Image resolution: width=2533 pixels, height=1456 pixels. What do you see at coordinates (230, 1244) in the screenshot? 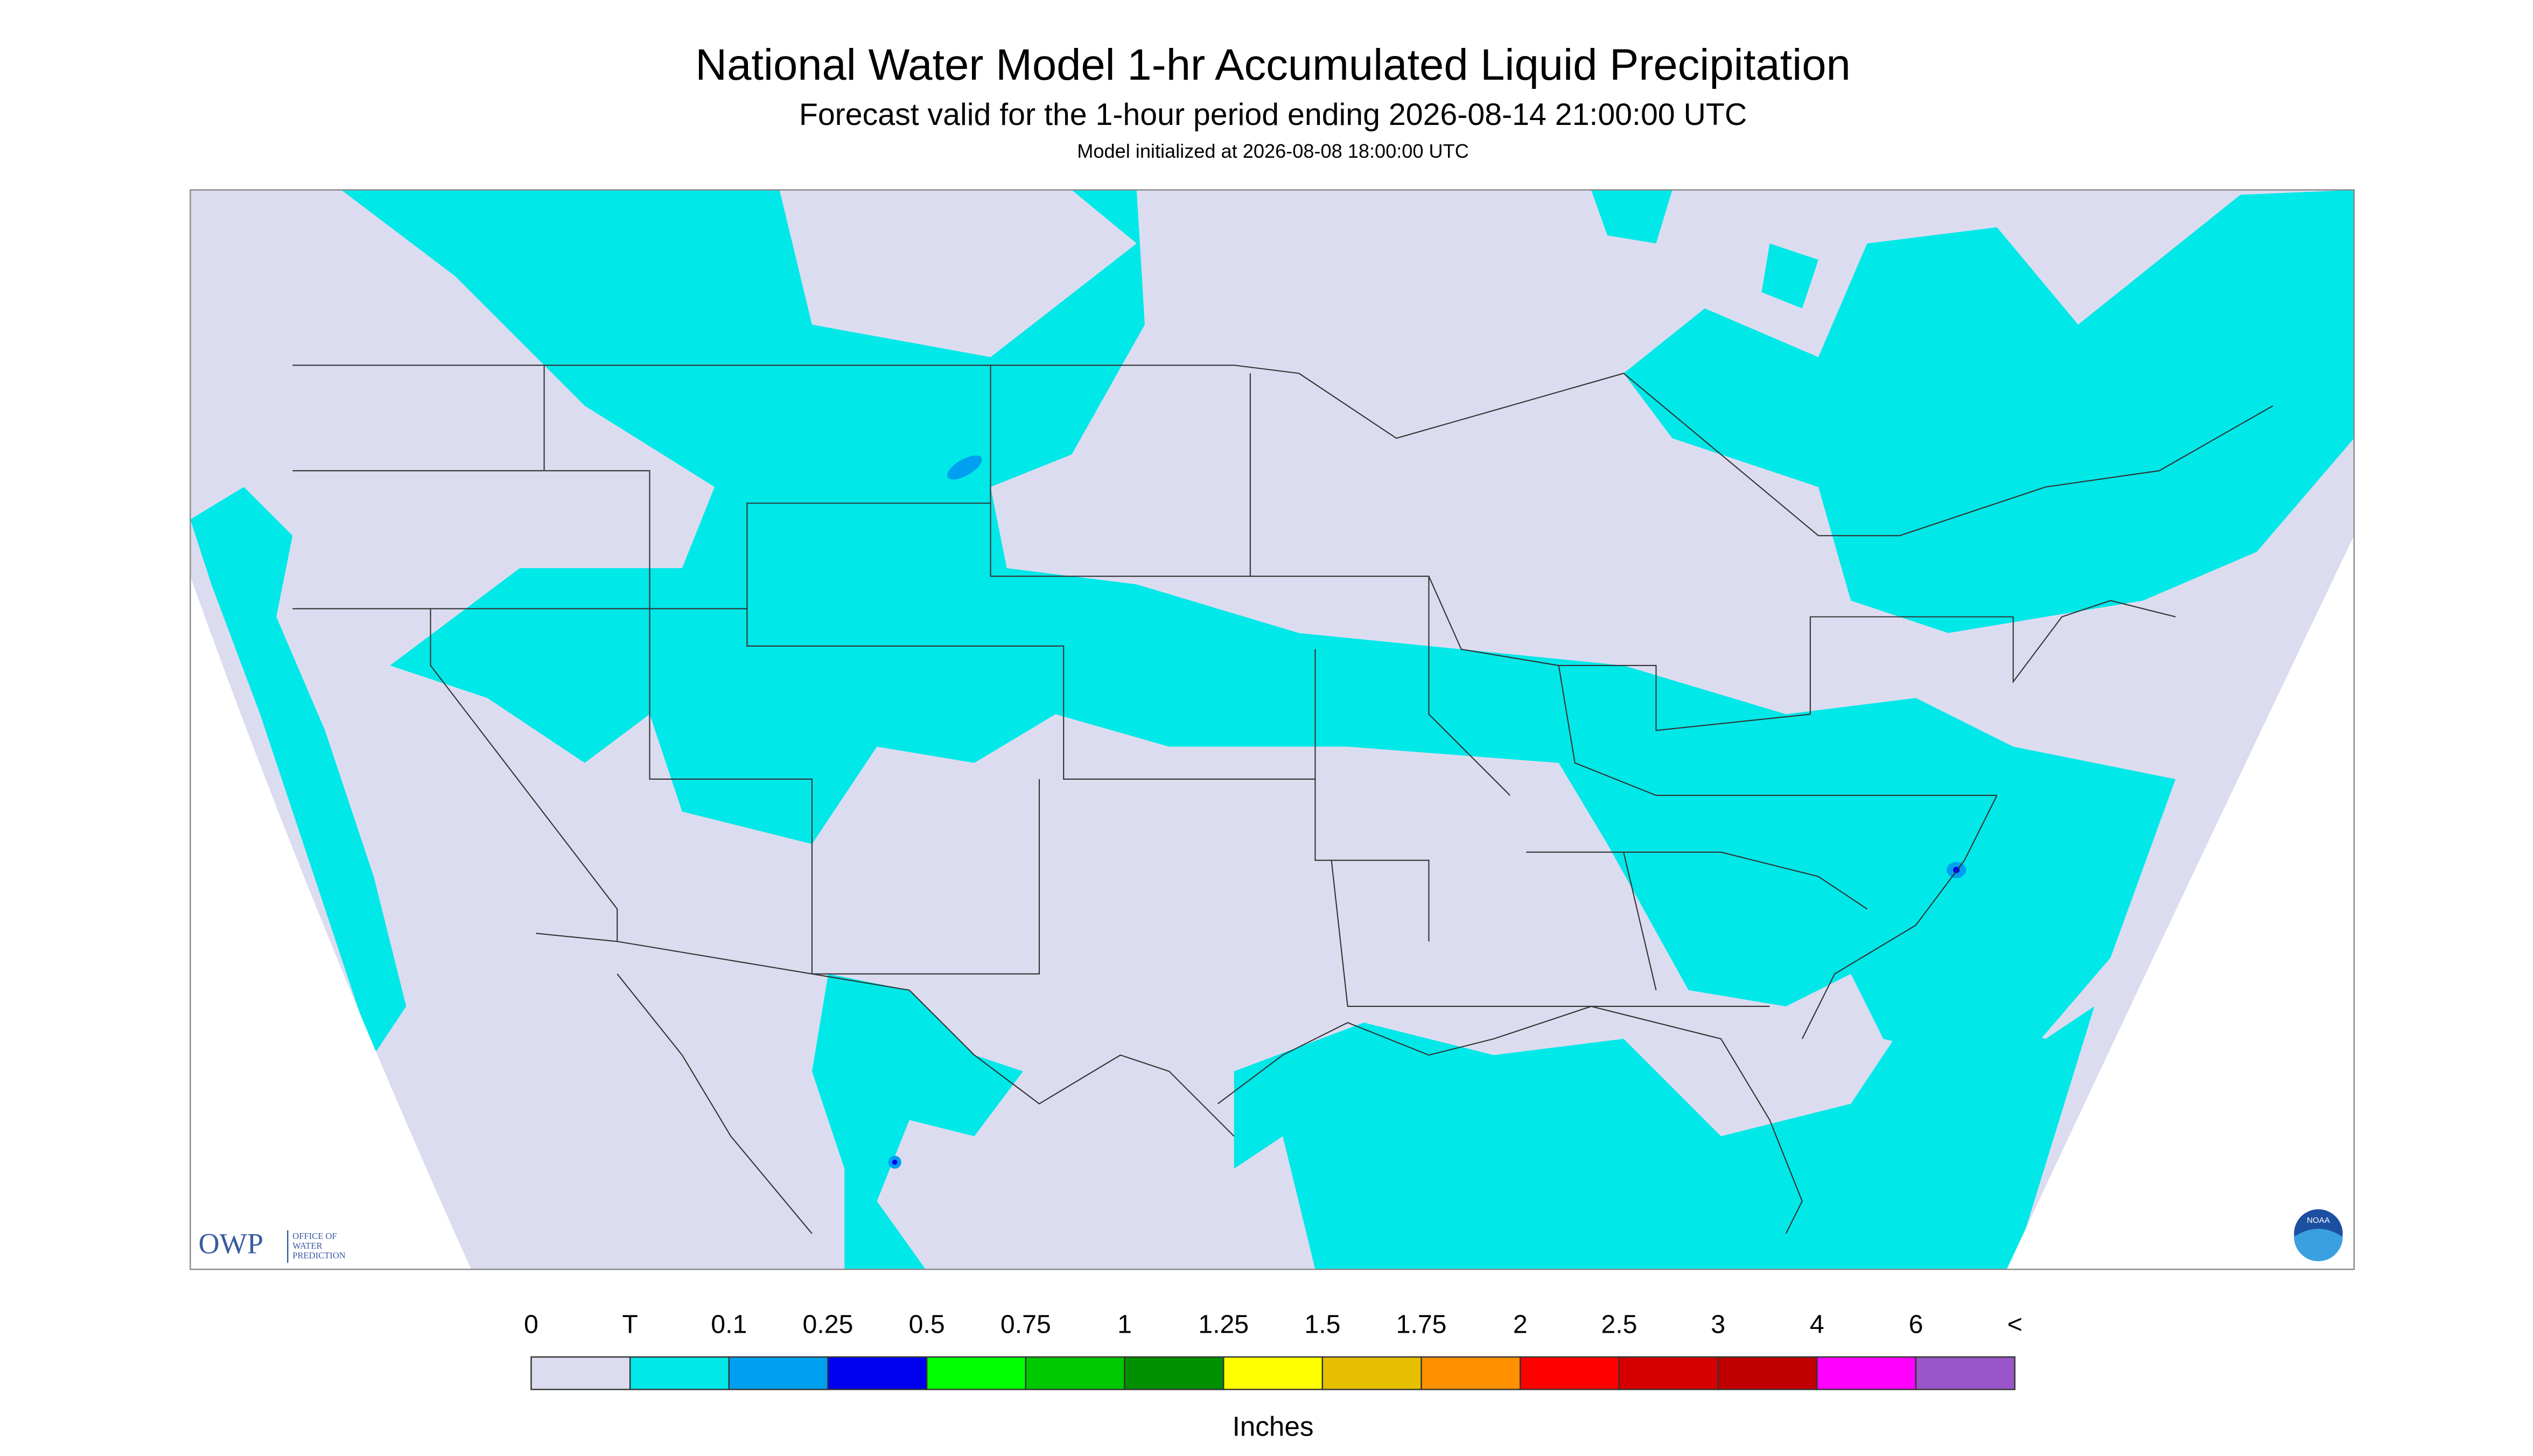
I see `owp-logo: OWP` at bounding box center [230, 1244].